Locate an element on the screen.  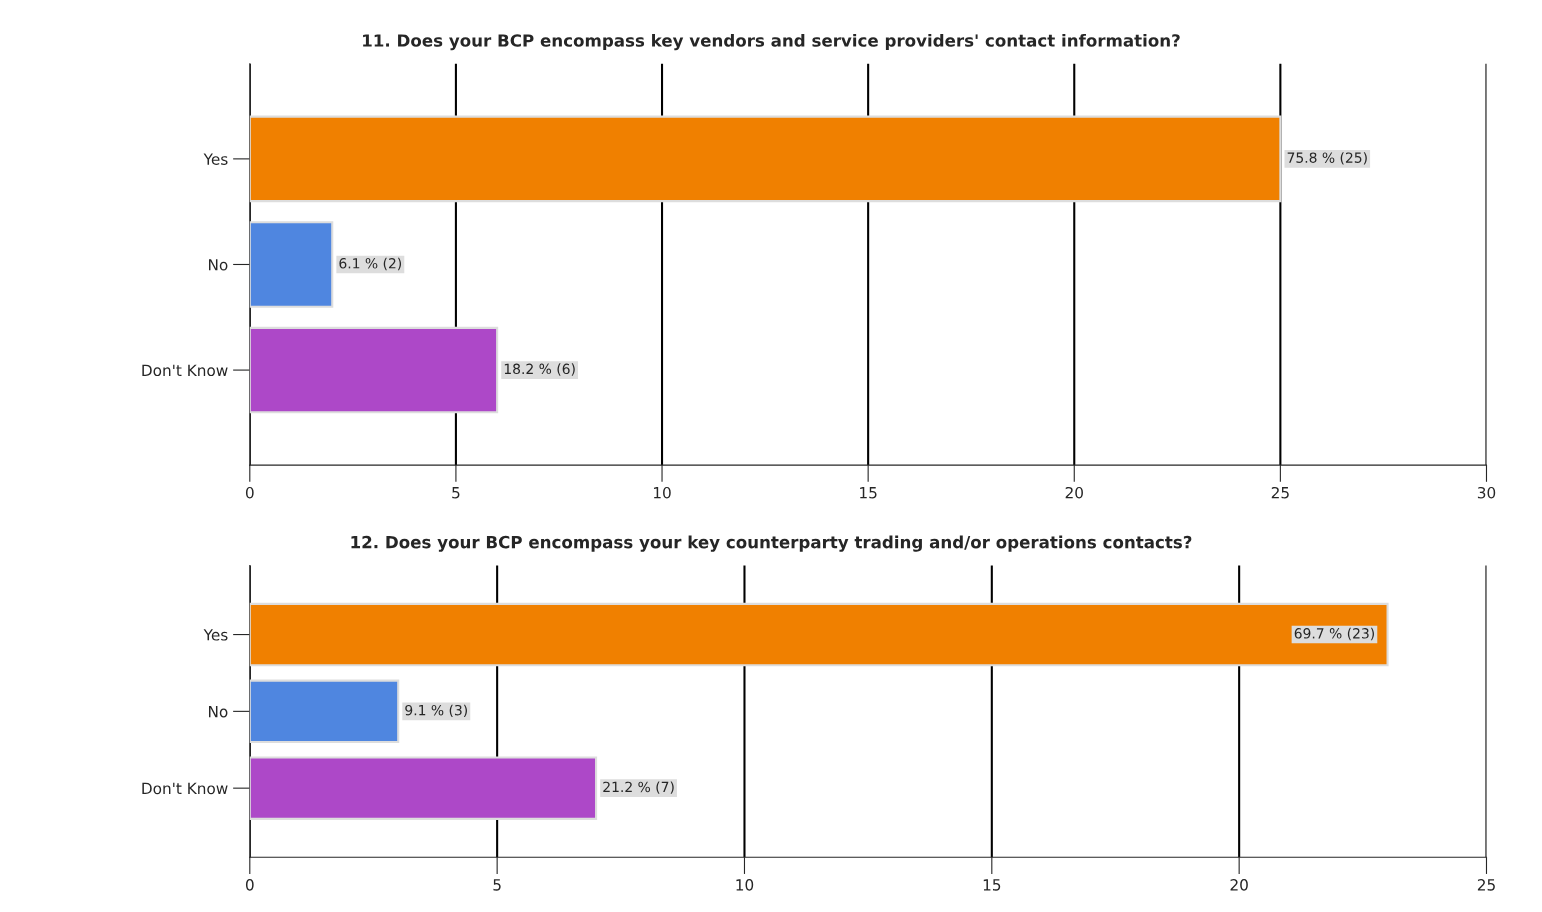
data-label: 9.1 % (3) is located at coordinates (436, 711).